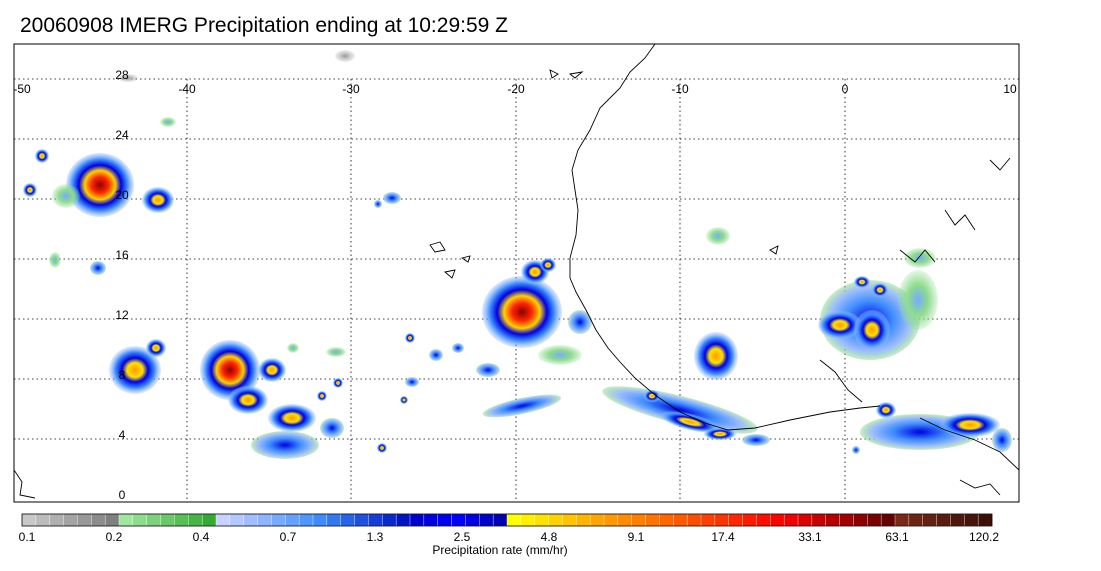  I want to click on lat-label: 4, so click(122, 435).